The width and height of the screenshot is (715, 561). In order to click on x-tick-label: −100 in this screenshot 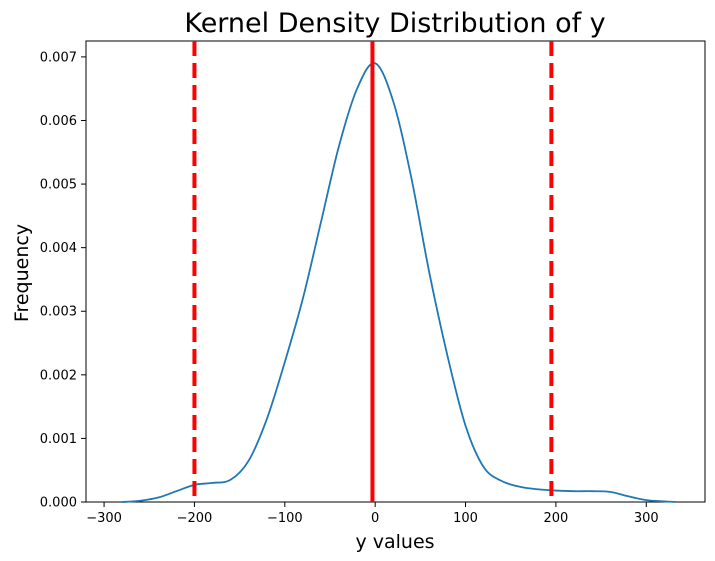, I will do `click(285, 518)`.